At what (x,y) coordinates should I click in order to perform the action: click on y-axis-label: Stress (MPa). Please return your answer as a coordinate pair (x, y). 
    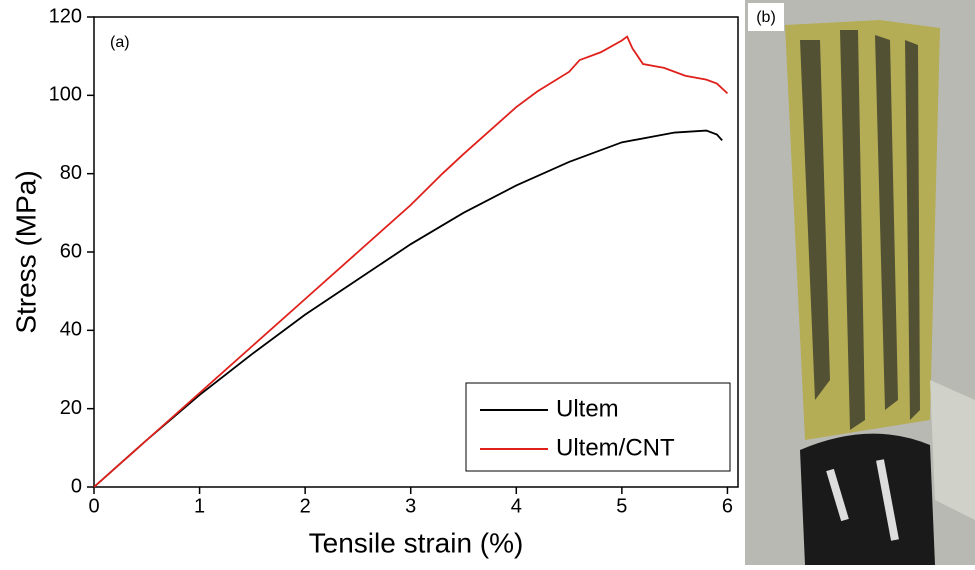
    Looking at the image, I should click on (25, 251).